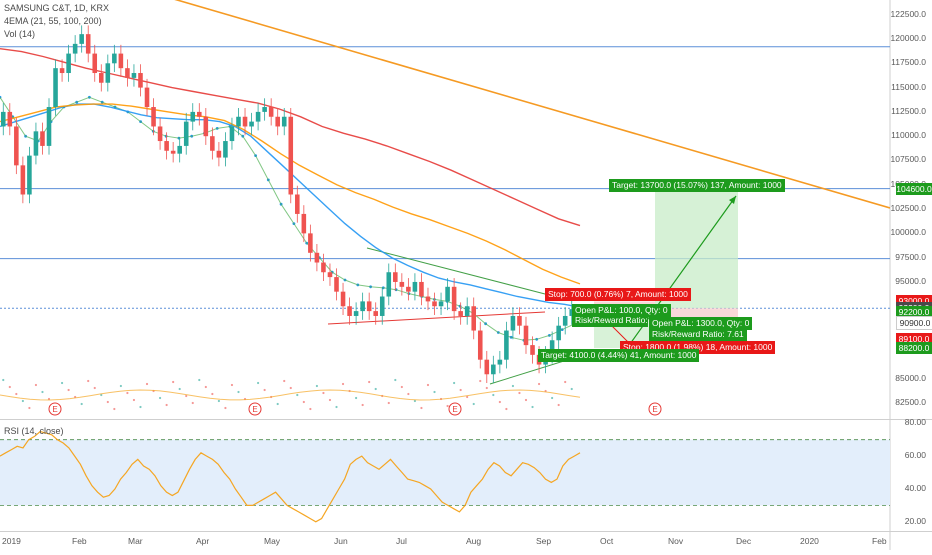 This screenshot has width=932, height=555. I want to click on rsi-band, so click(445, 472).